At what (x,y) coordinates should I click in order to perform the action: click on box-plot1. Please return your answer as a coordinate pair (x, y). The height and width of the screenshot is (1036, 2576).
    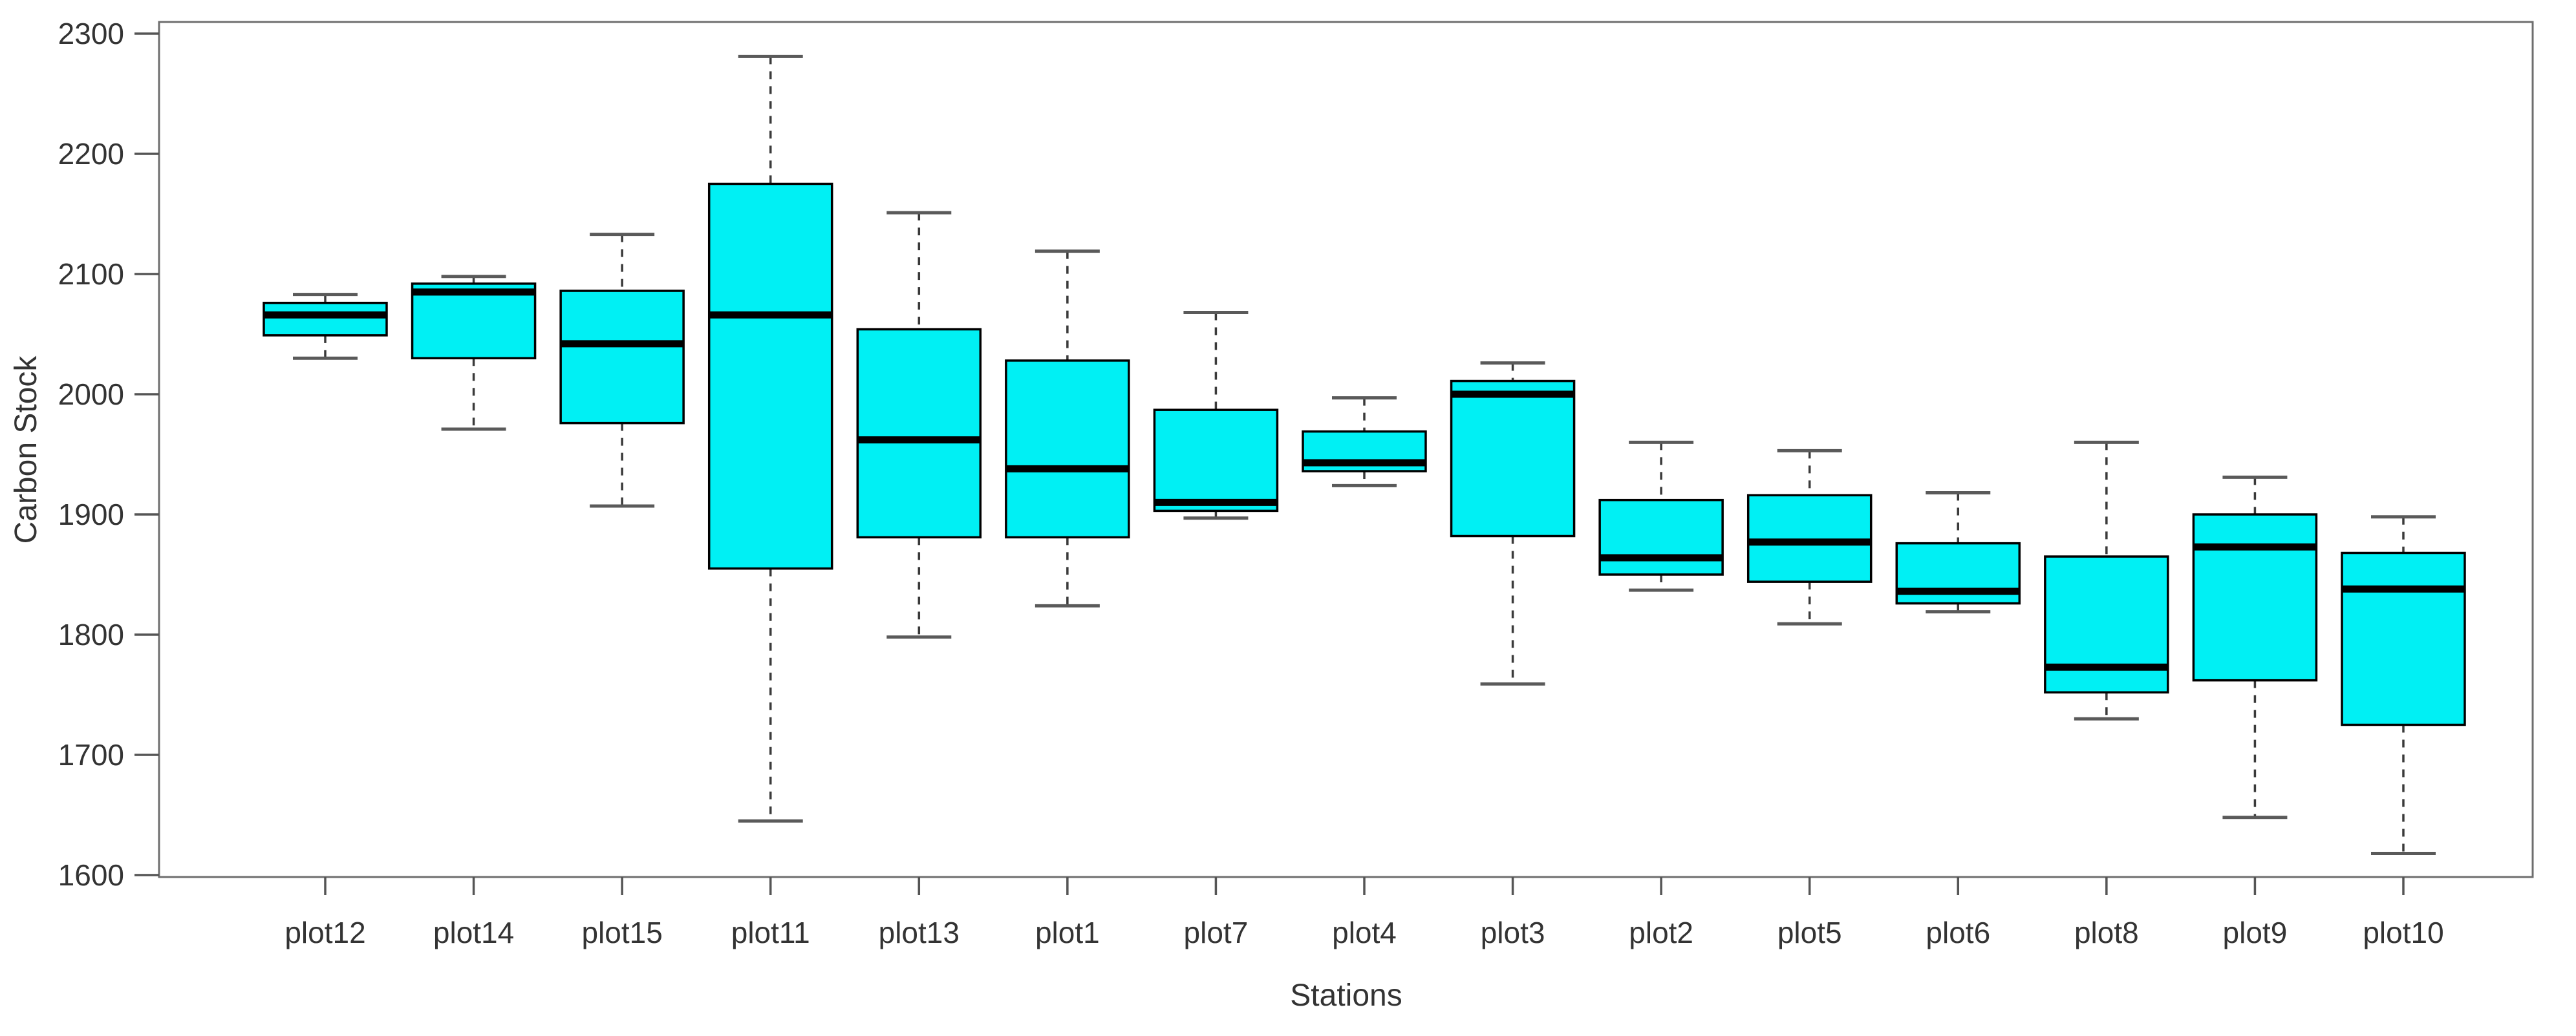
    Looking at the image, I should click on (1067, 428).